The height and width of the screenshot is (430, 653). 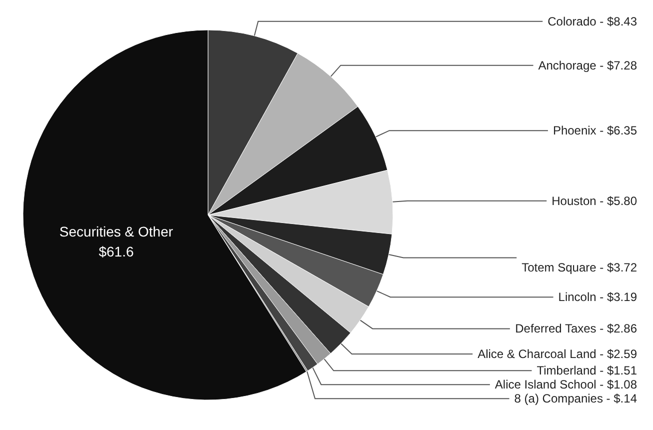 I want to click on slice-label: Colorado - $8.43, so click(x=593, y=21).